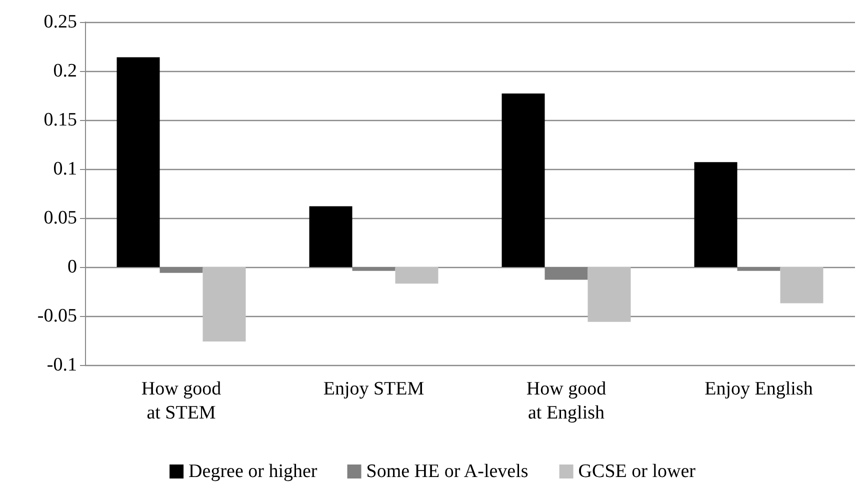 The image size is (865, 498). What do you see at coordinates (61, 365) in the screenshot?
I see `y-tick-label: -0.1` at bounding box center [61, 365].